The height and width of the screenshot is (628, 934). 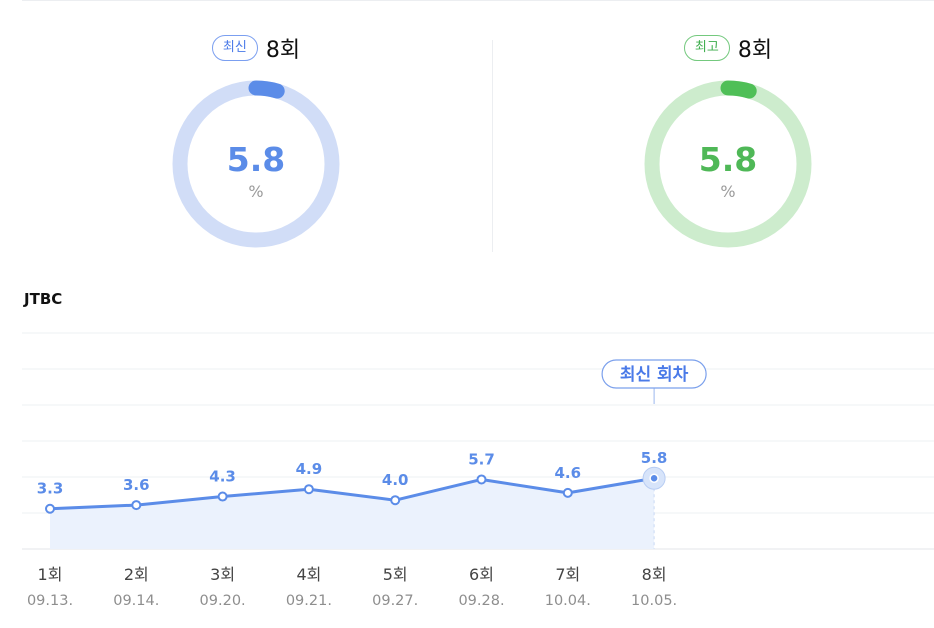 I want to click on x-tick-episode: 7회, so click(x=567, y=574).